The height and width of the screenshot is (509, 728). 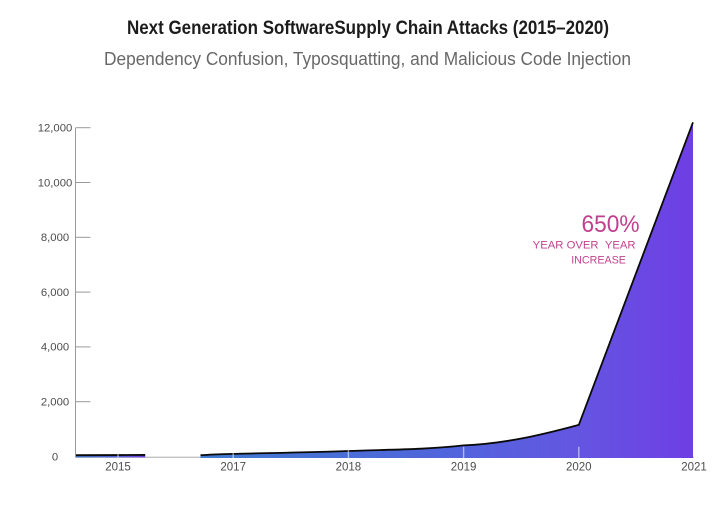 What do you see at coordinates (233, 468) in the screenshot?
I see `svg-text: 2017` at bounding box center [233, 468].